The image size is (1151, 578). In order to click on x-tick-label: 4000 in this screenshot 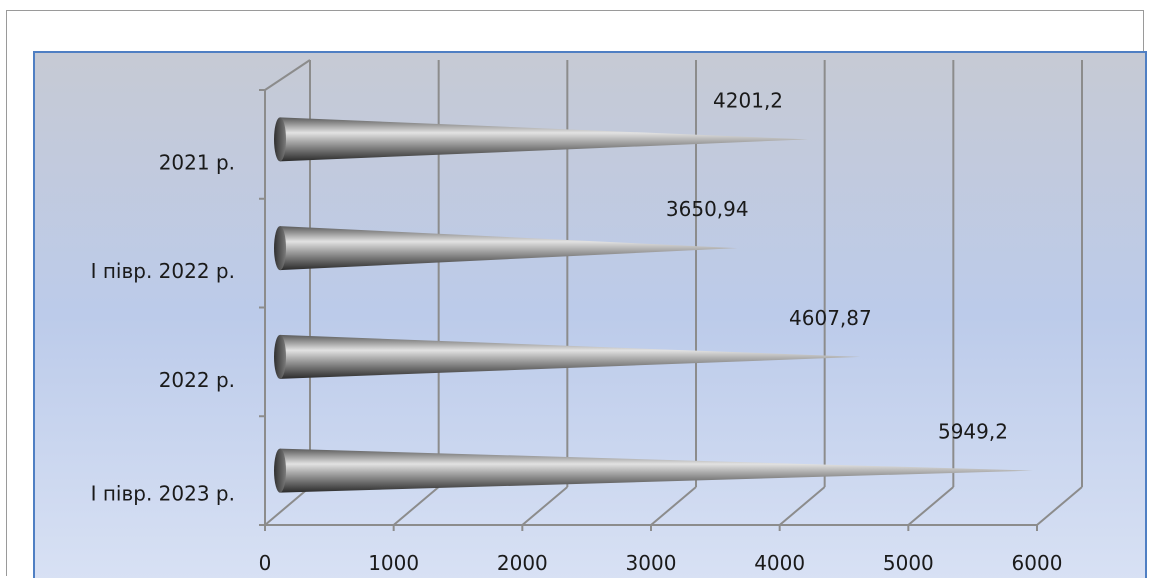, I will do `click(779, 563)`.